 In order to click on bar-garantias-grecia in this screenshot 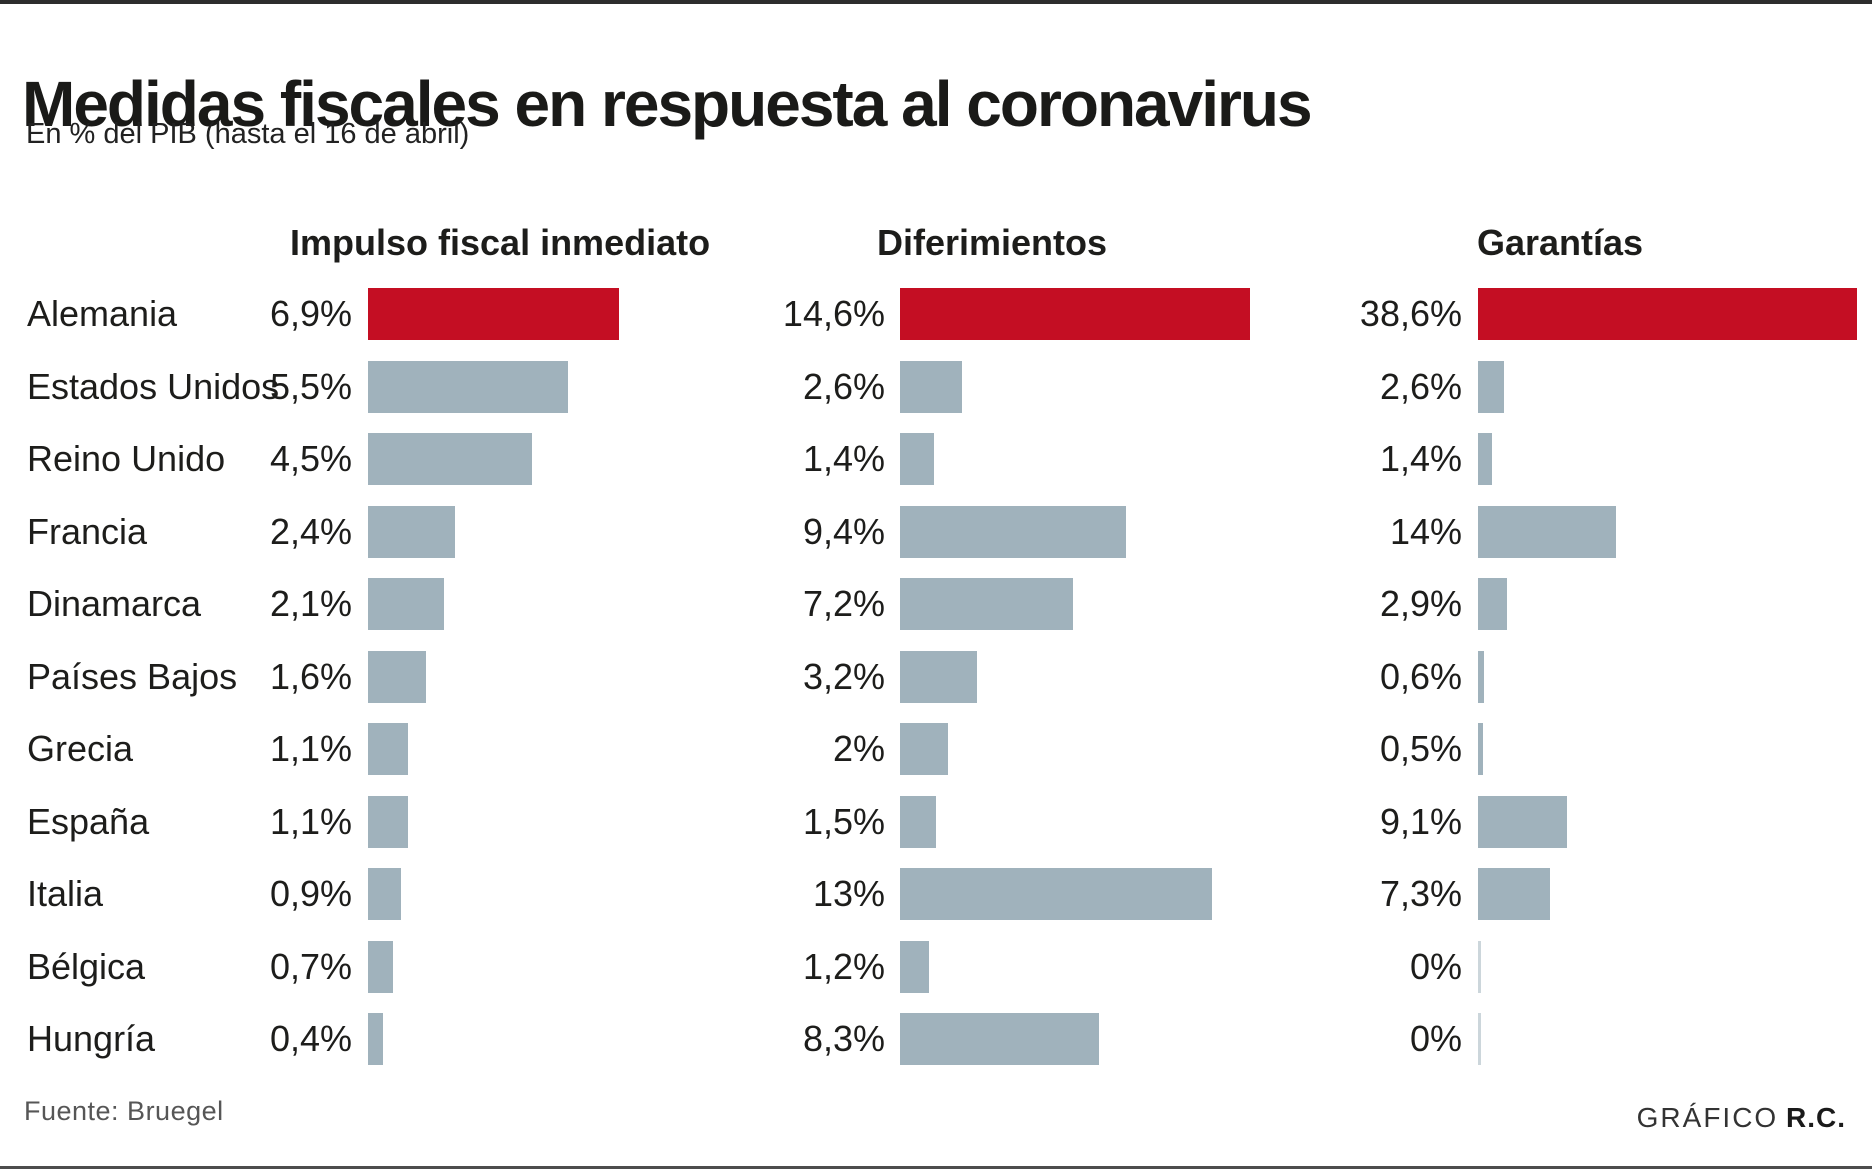, I will do `click(1480, 749)`.